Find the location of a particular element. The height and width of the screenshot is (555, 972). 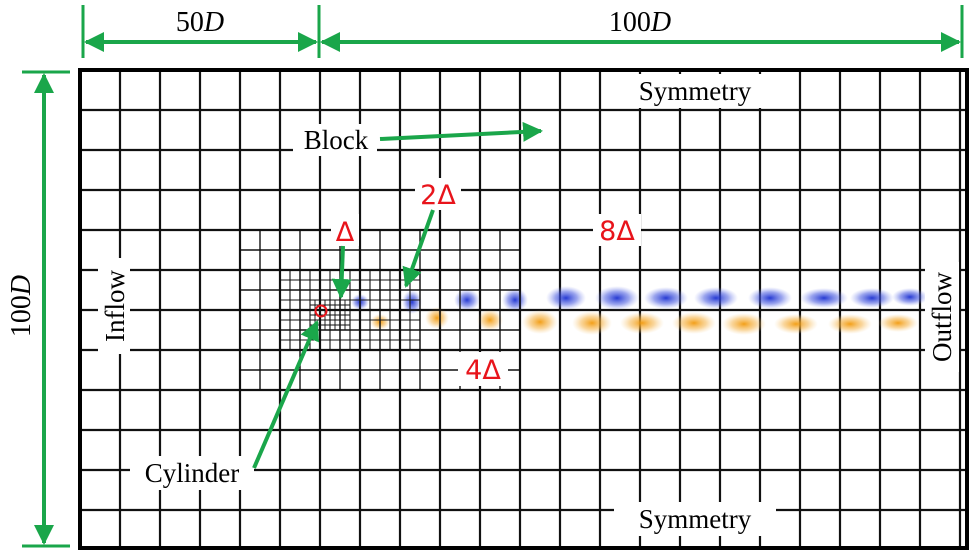

resolution-label-2delta: 2Δ is located at coordinates (438, 195).